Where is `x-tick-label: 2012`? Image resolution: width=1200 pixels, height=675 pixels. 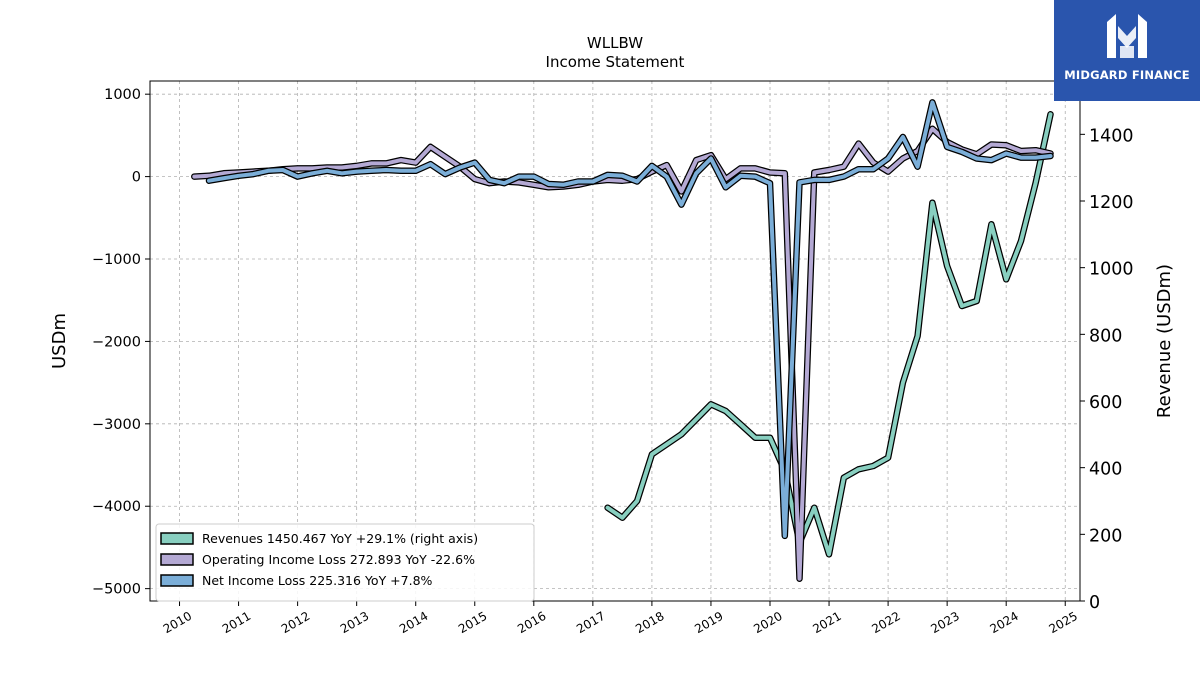 x-tick-label: 2012 is located at coordinates (295, 622).